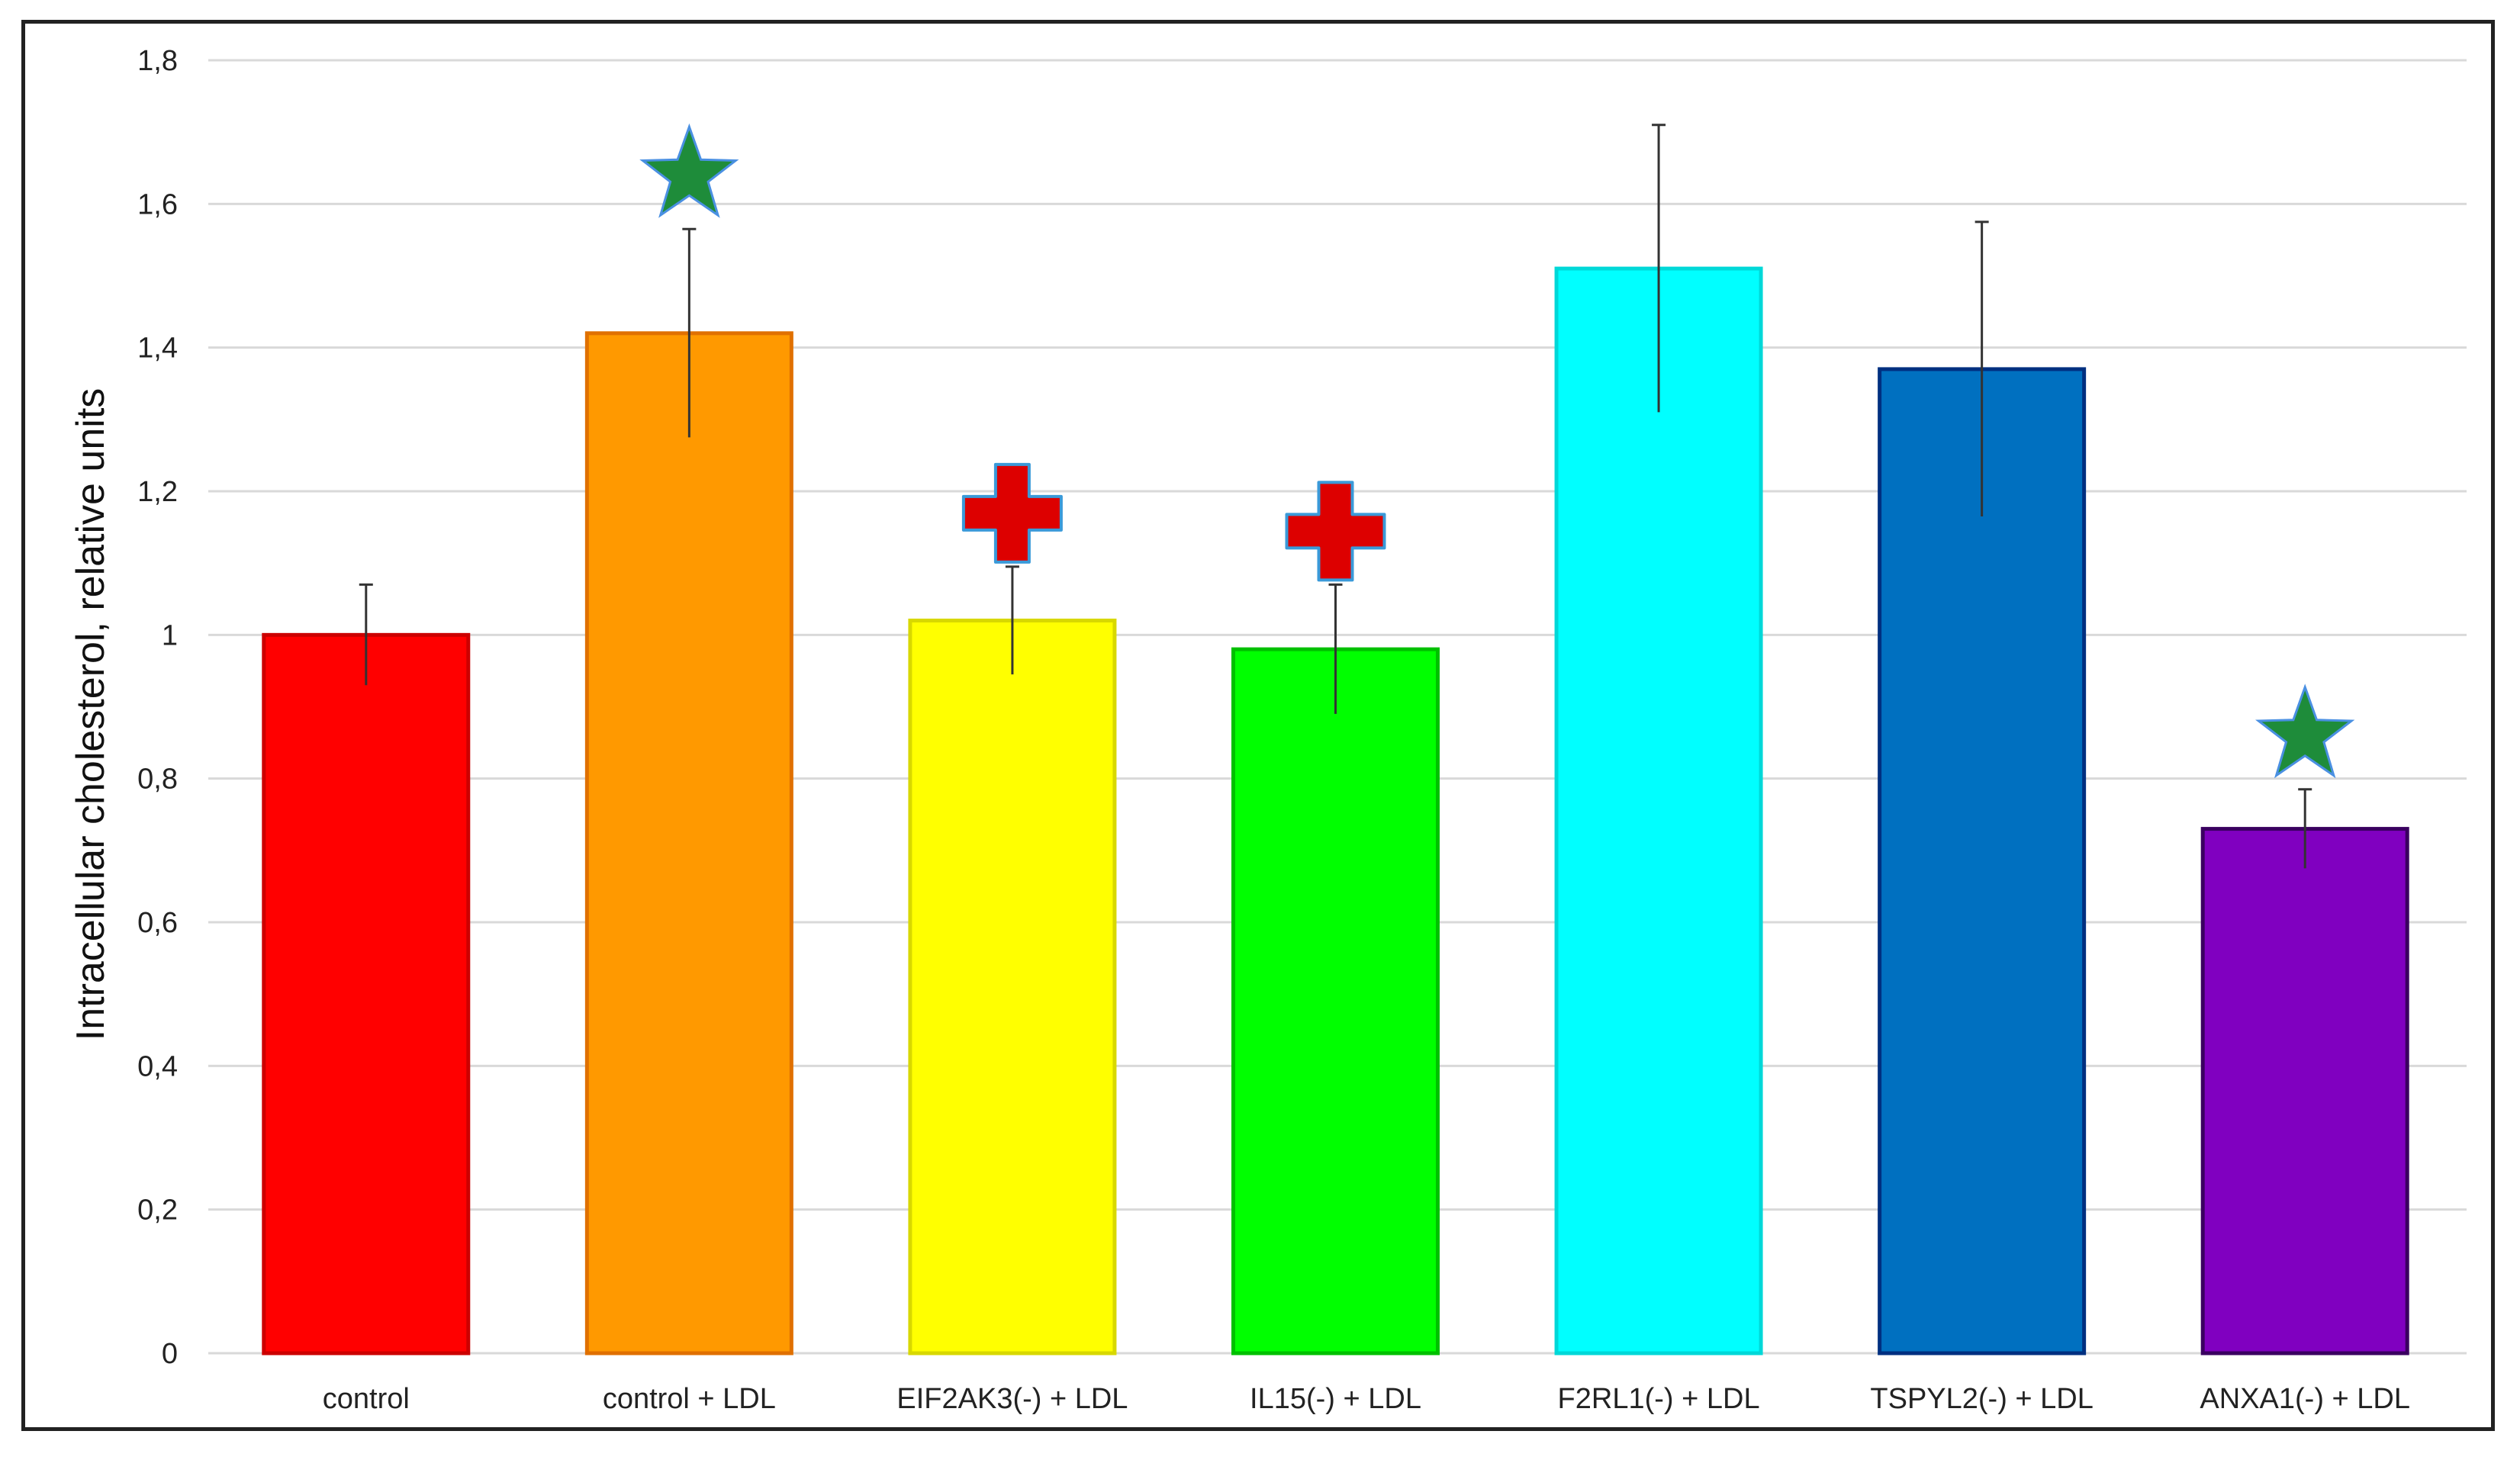  What do you see at coordinates (157, 923) in the screenshot?
I see `y-tick-label: 0,6` at bounding box center [157, 923].